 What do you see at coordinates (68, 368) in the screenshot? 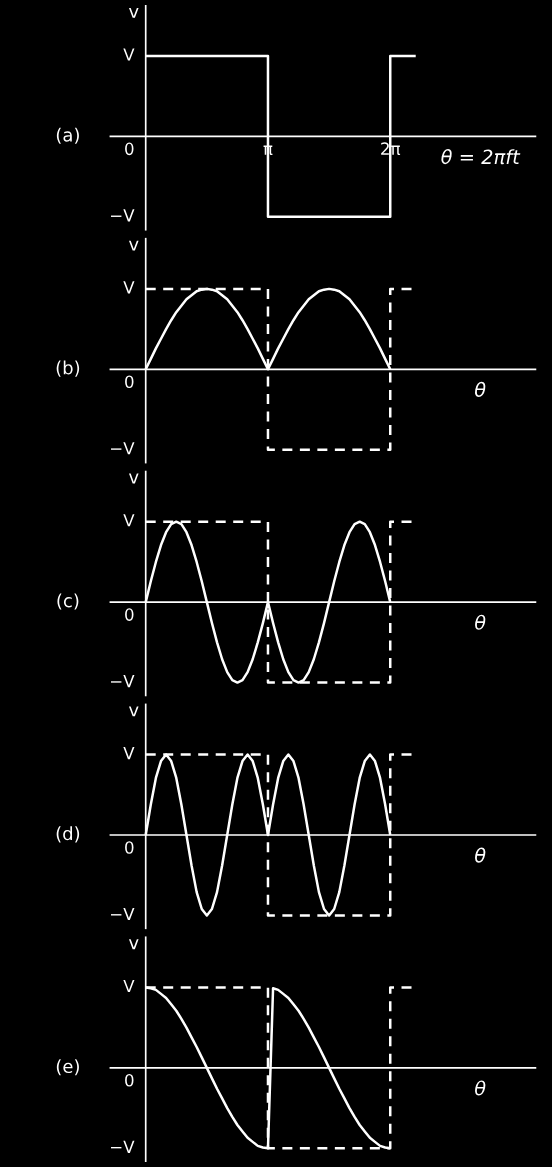
I see `text: (b)` at bounding box center [68, 368].